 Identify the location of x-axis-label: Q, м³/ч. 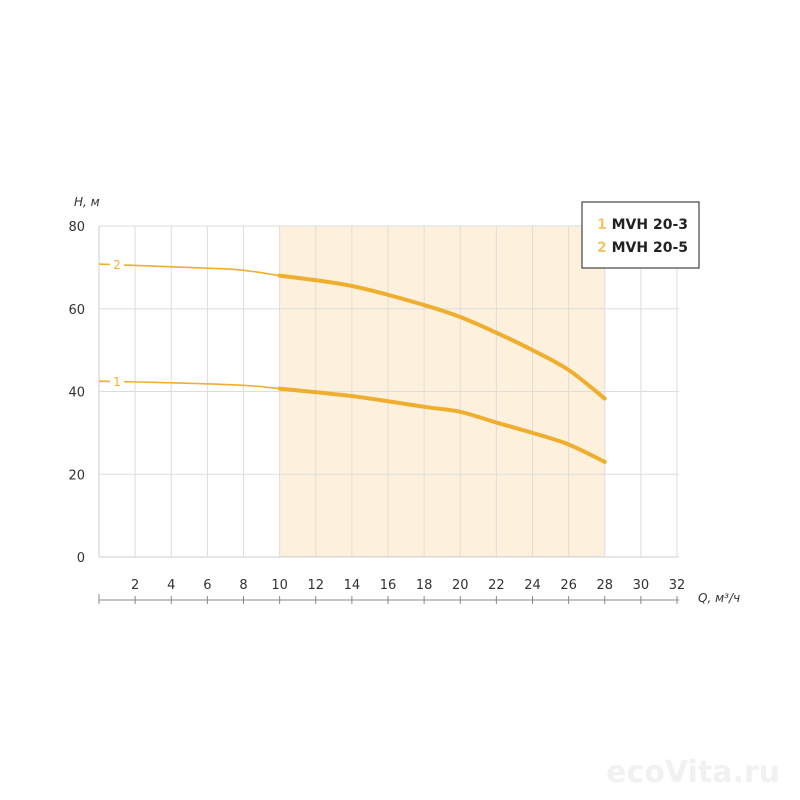
(719, 598).